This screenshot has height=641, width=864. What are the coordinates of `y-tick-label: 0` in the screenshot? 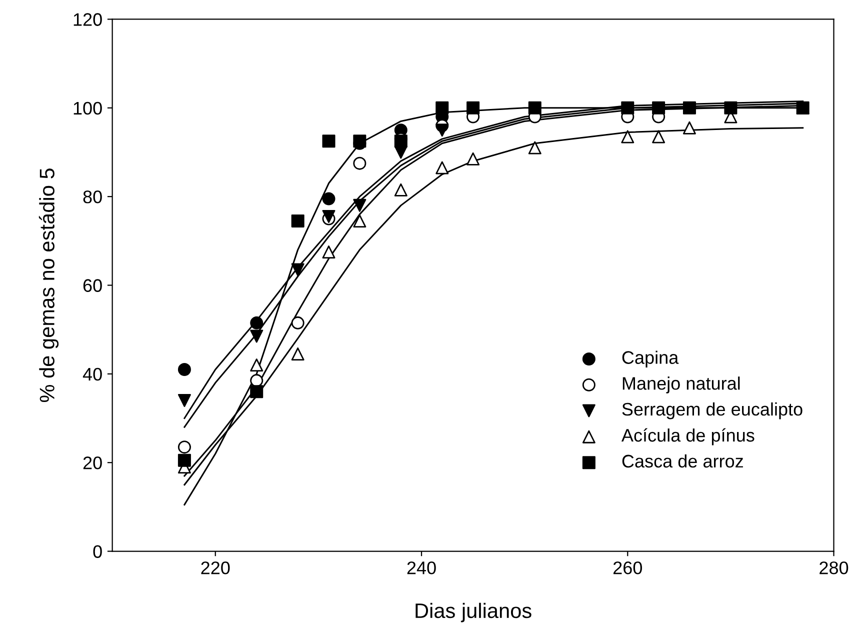 It's located at (97, 551).